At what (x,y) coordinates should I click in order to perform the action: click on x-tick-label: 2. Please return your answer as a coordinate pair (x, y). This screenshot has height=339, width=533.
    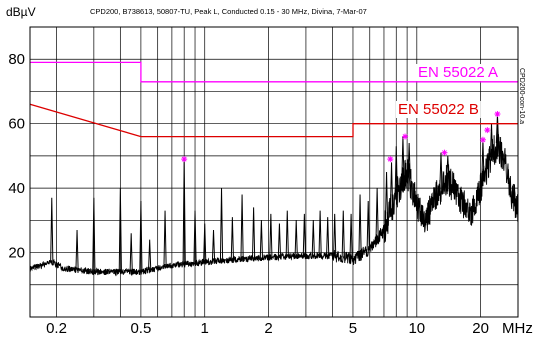
    Looking at the image, I should click on (268, 328).